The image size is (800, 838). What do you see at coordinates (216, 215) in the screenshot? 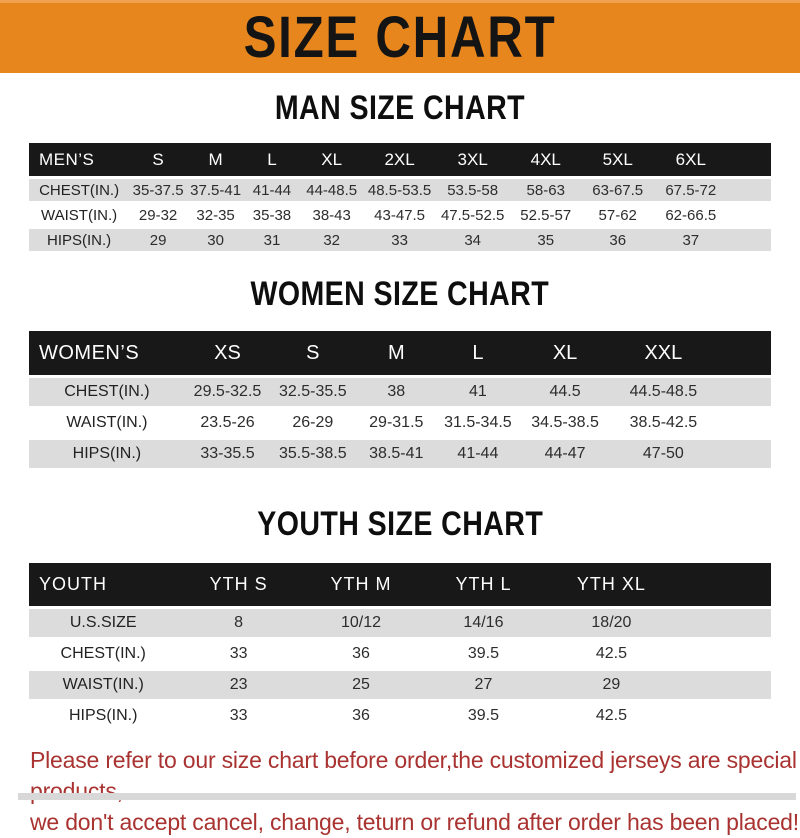
I see `size-value-cell: 32-35` at bounding box center [216, 215].